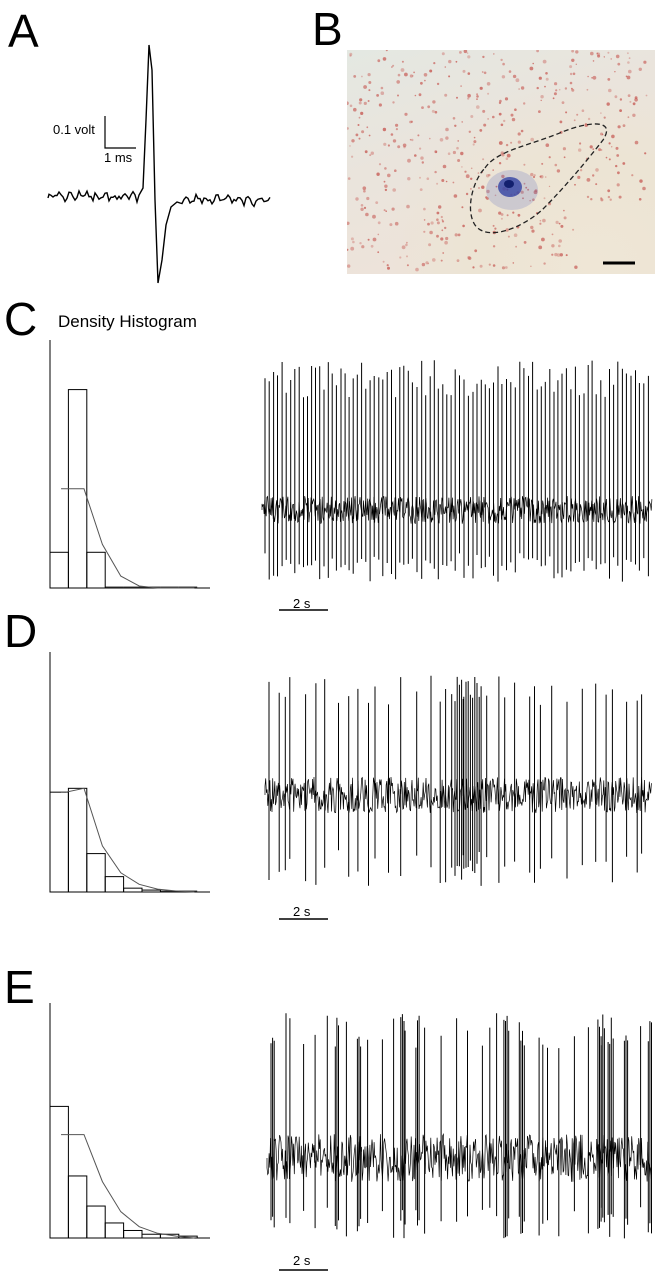  I want to click on spike-trace-e, so click(459, 1126).